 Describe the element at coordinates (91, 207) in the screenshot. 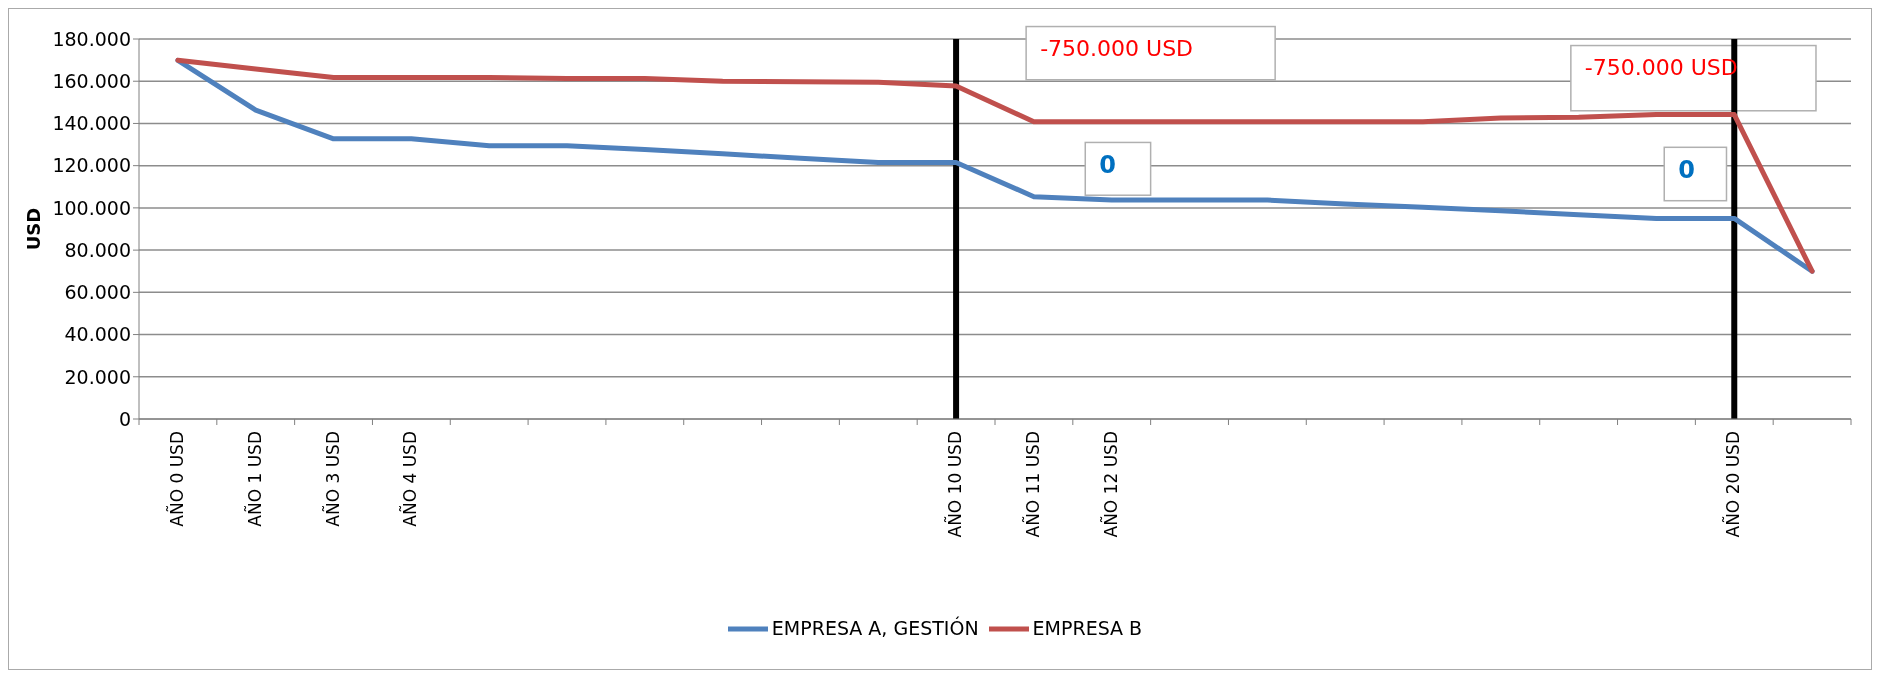

I see `y-tick-label: 100.000` at that location.